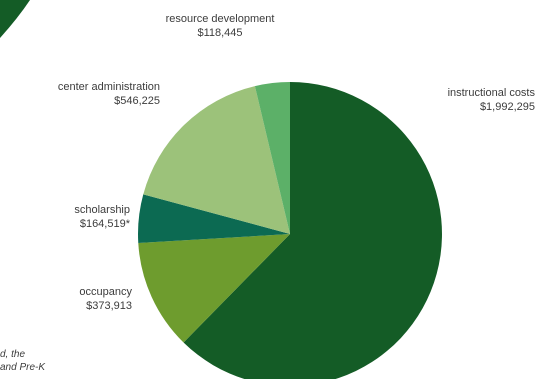 This screenshot has width=537, height=379. What do you see at coordinates (216, 160) in the screenshot?
I see `pie-slice-center-administration` at bounding box center [216, 160].